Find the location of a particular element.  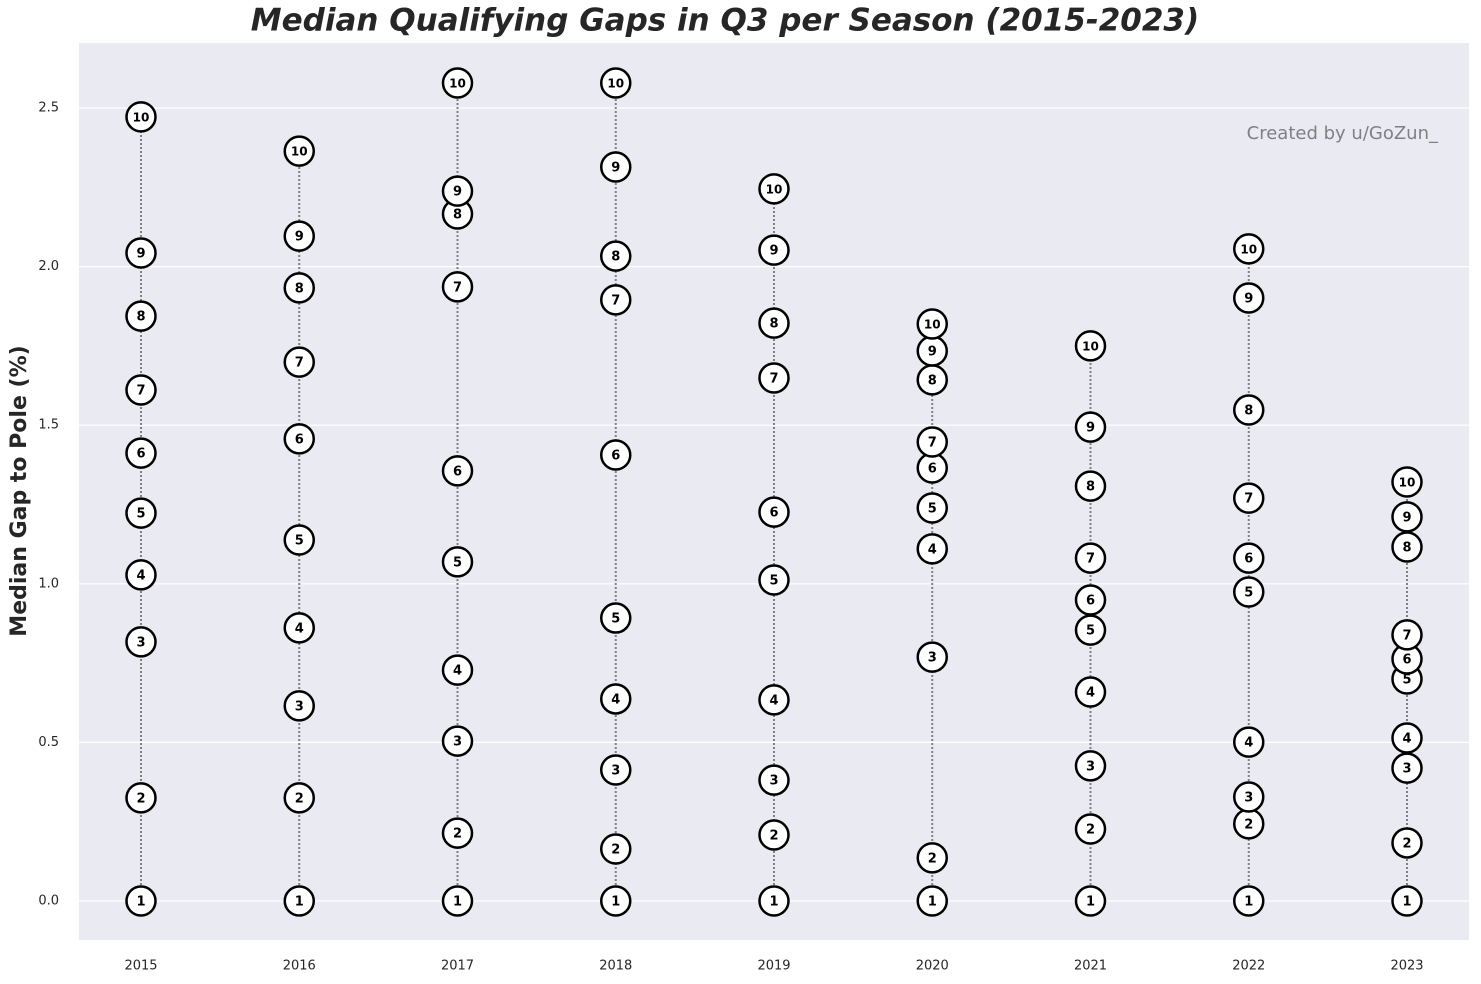

y-tick-label: 2.0 is located at coordinates (48, 266).